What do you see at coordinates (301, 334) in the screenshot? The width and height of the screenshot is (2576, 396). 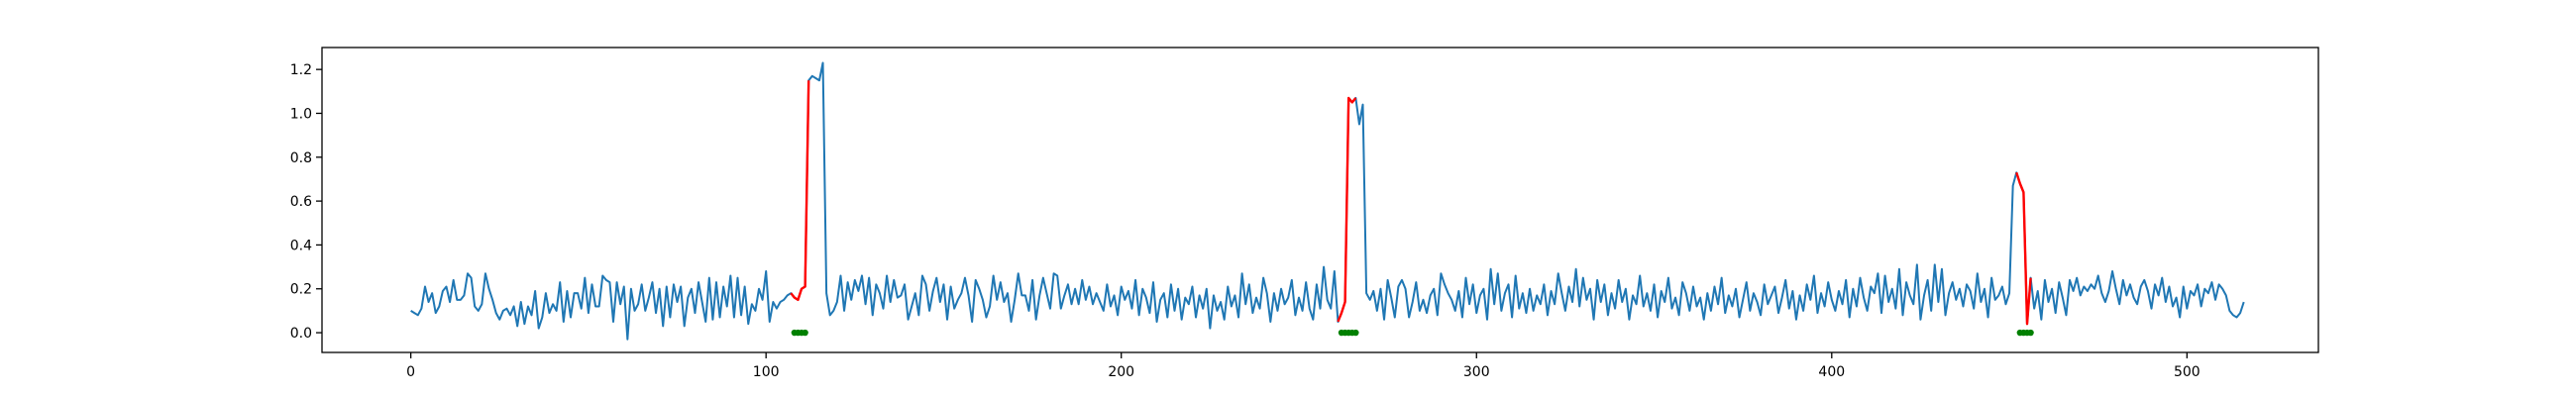 I see `y-tick-label-0: 0.0` at bounding box center [301, 334].